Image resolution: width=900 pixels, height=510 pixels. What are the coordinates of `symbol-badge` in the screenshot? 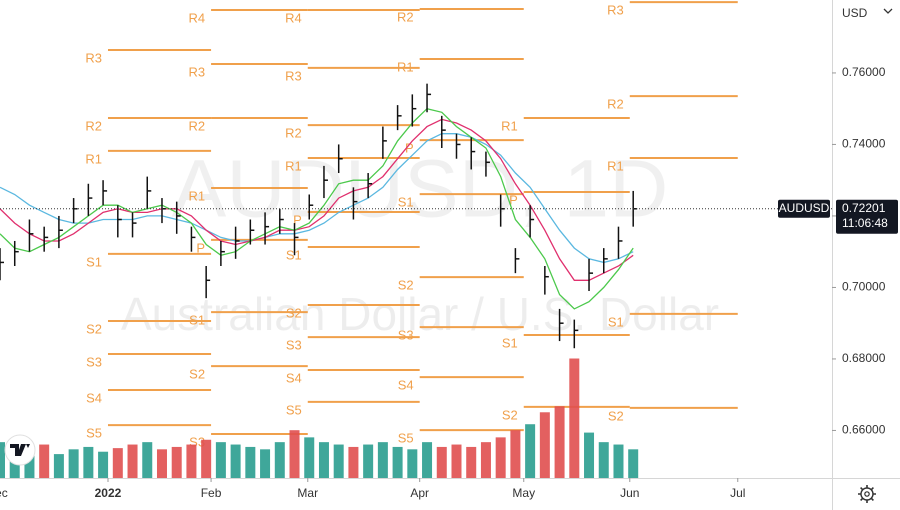 It's located at (804, 208).